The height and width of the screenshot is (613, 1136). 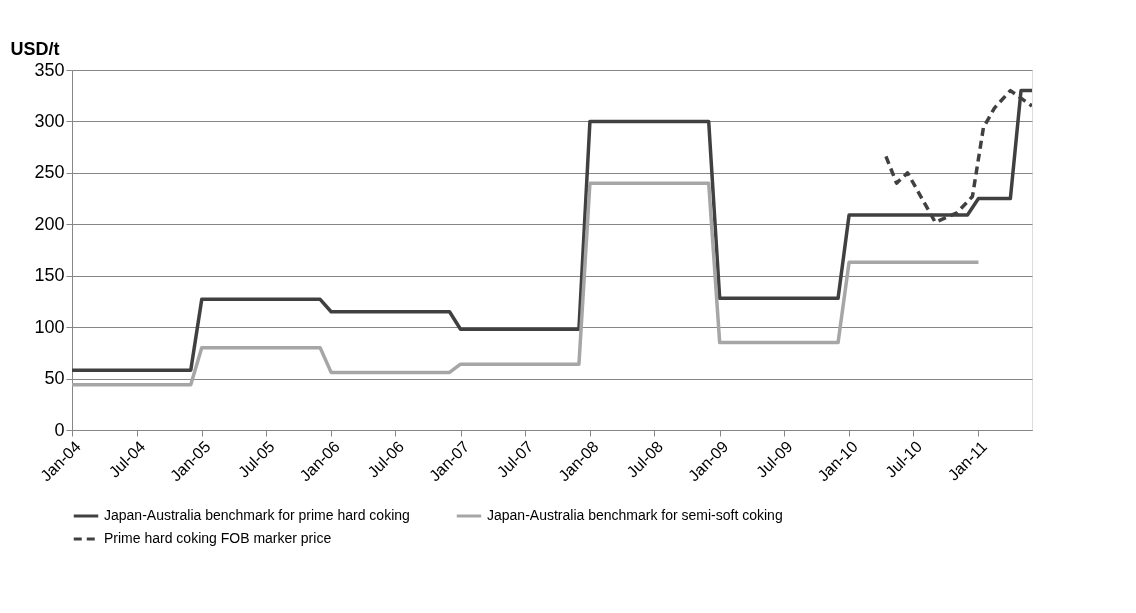 I want to click on y-tick-label: 0, so click(x=59, y=429).